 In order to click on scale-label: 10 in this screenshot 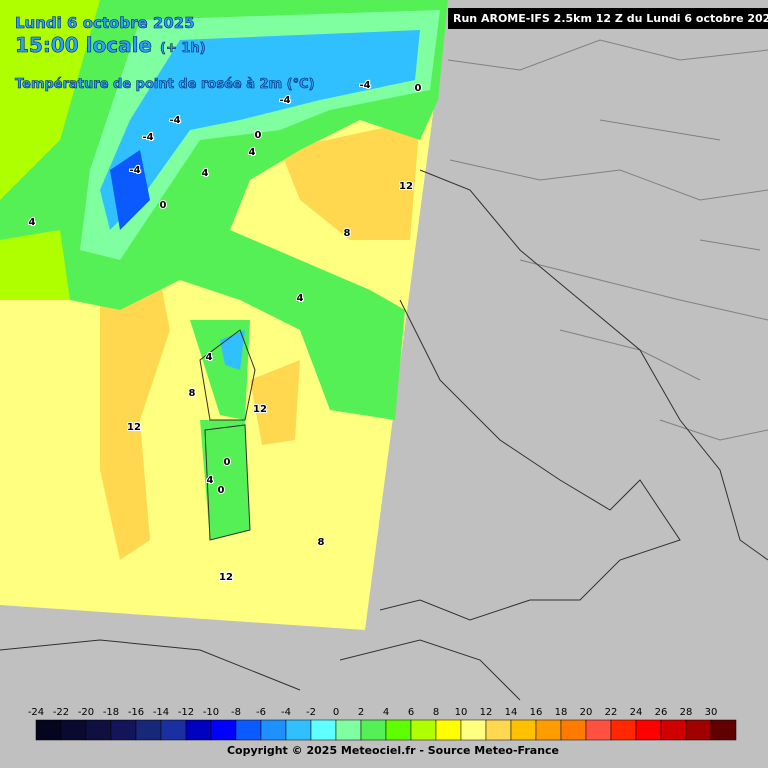, I will do `click(461, 712)`.